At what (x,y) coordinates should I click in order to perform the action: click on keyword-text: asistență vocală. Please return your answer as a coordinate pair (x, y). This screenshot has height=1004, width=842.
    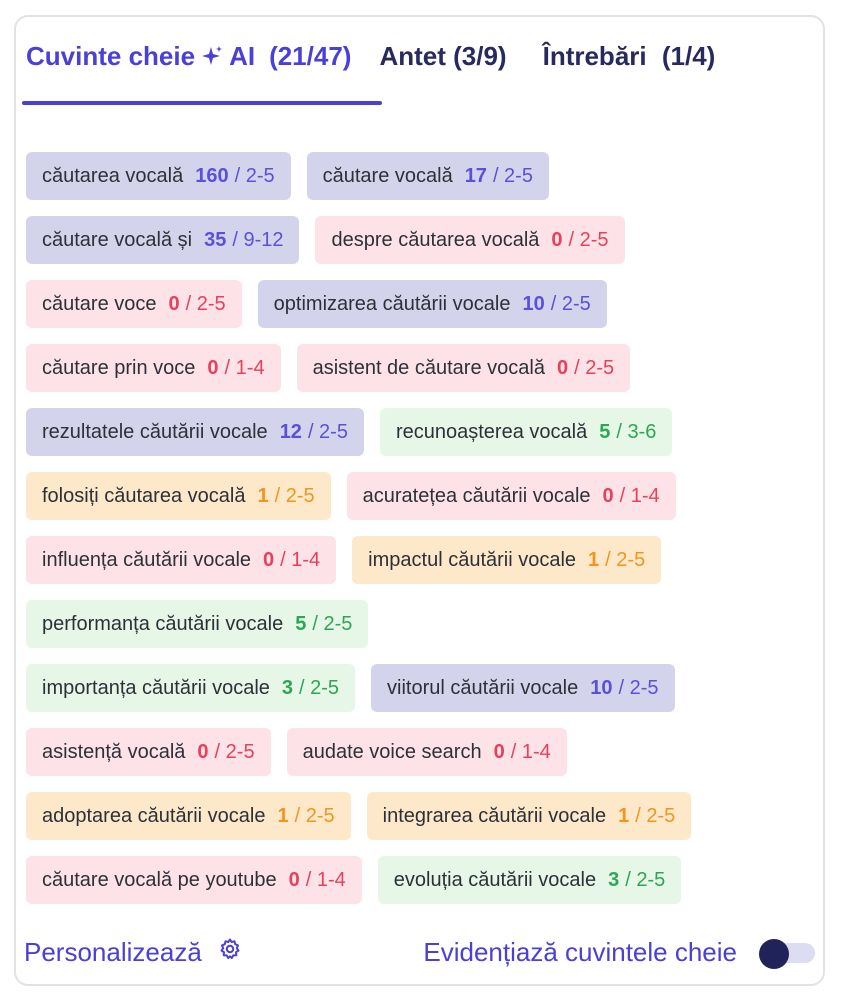
    Looking at the image, I should click on (114, 751).